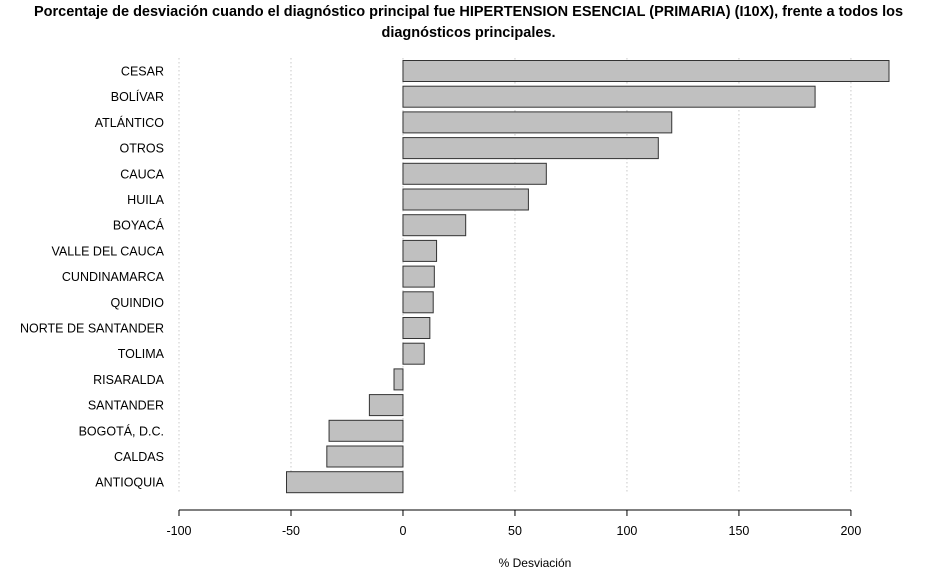  I want to click on x-tick-label: 150, so click(739, 531).